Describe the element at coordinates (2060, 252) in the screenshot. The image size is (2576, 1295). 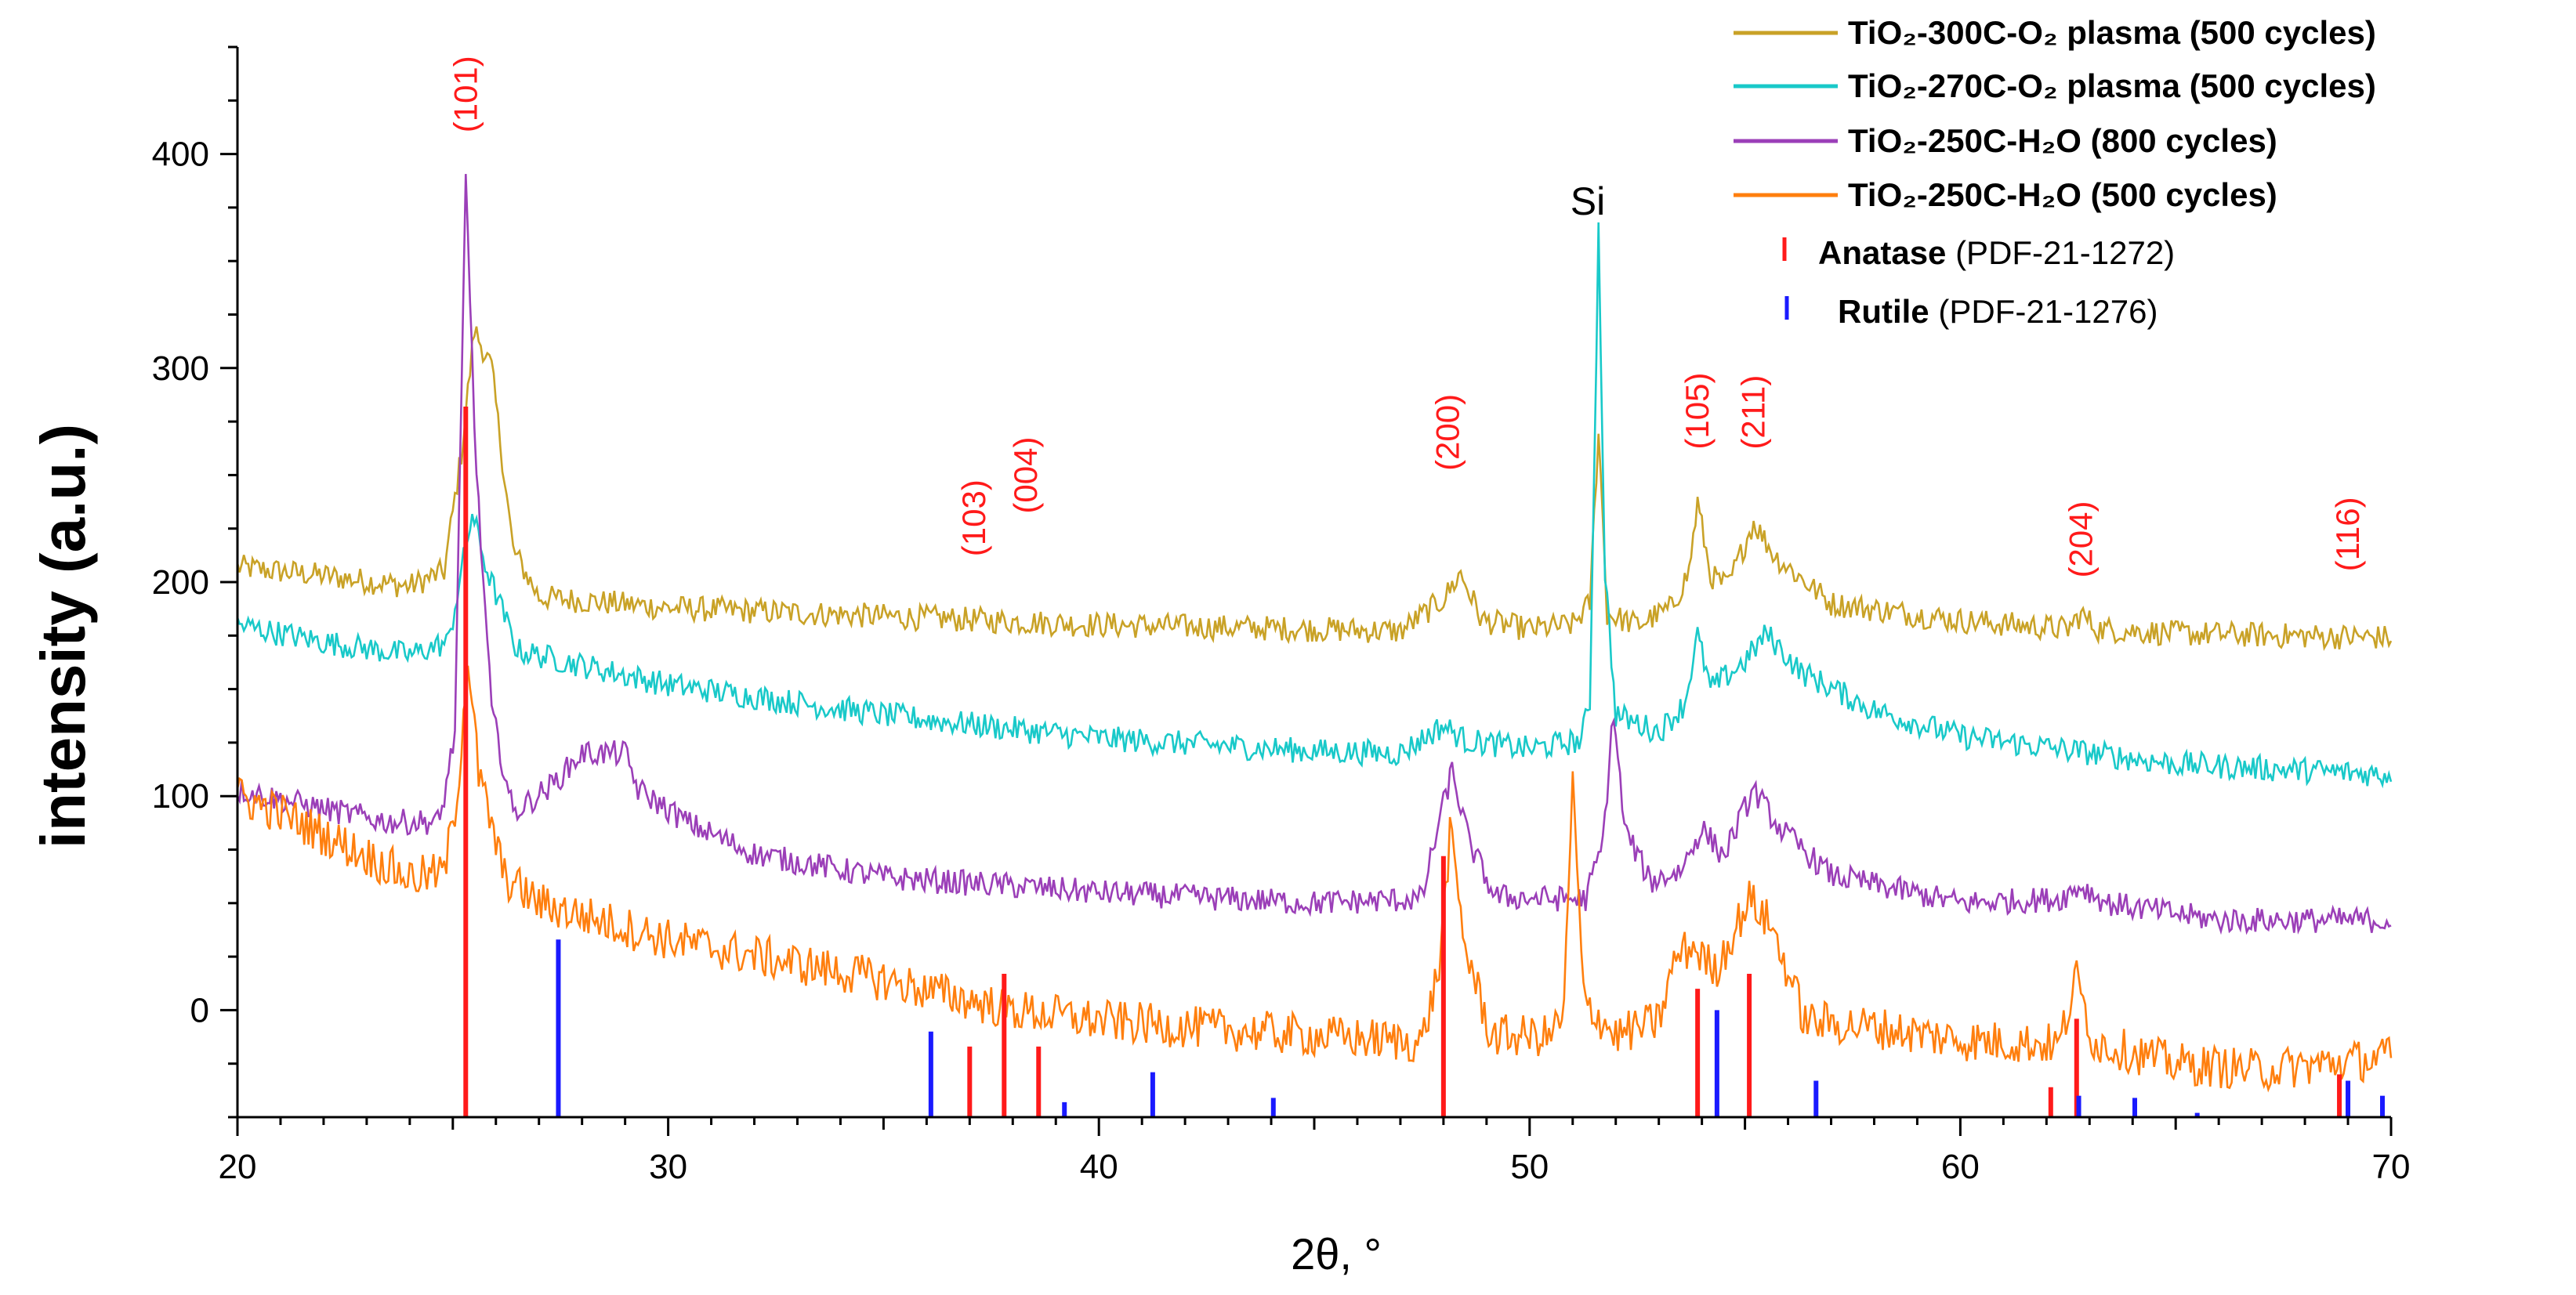
I see `legend-reference-pdf: (PDF-21-1272)` at that location.